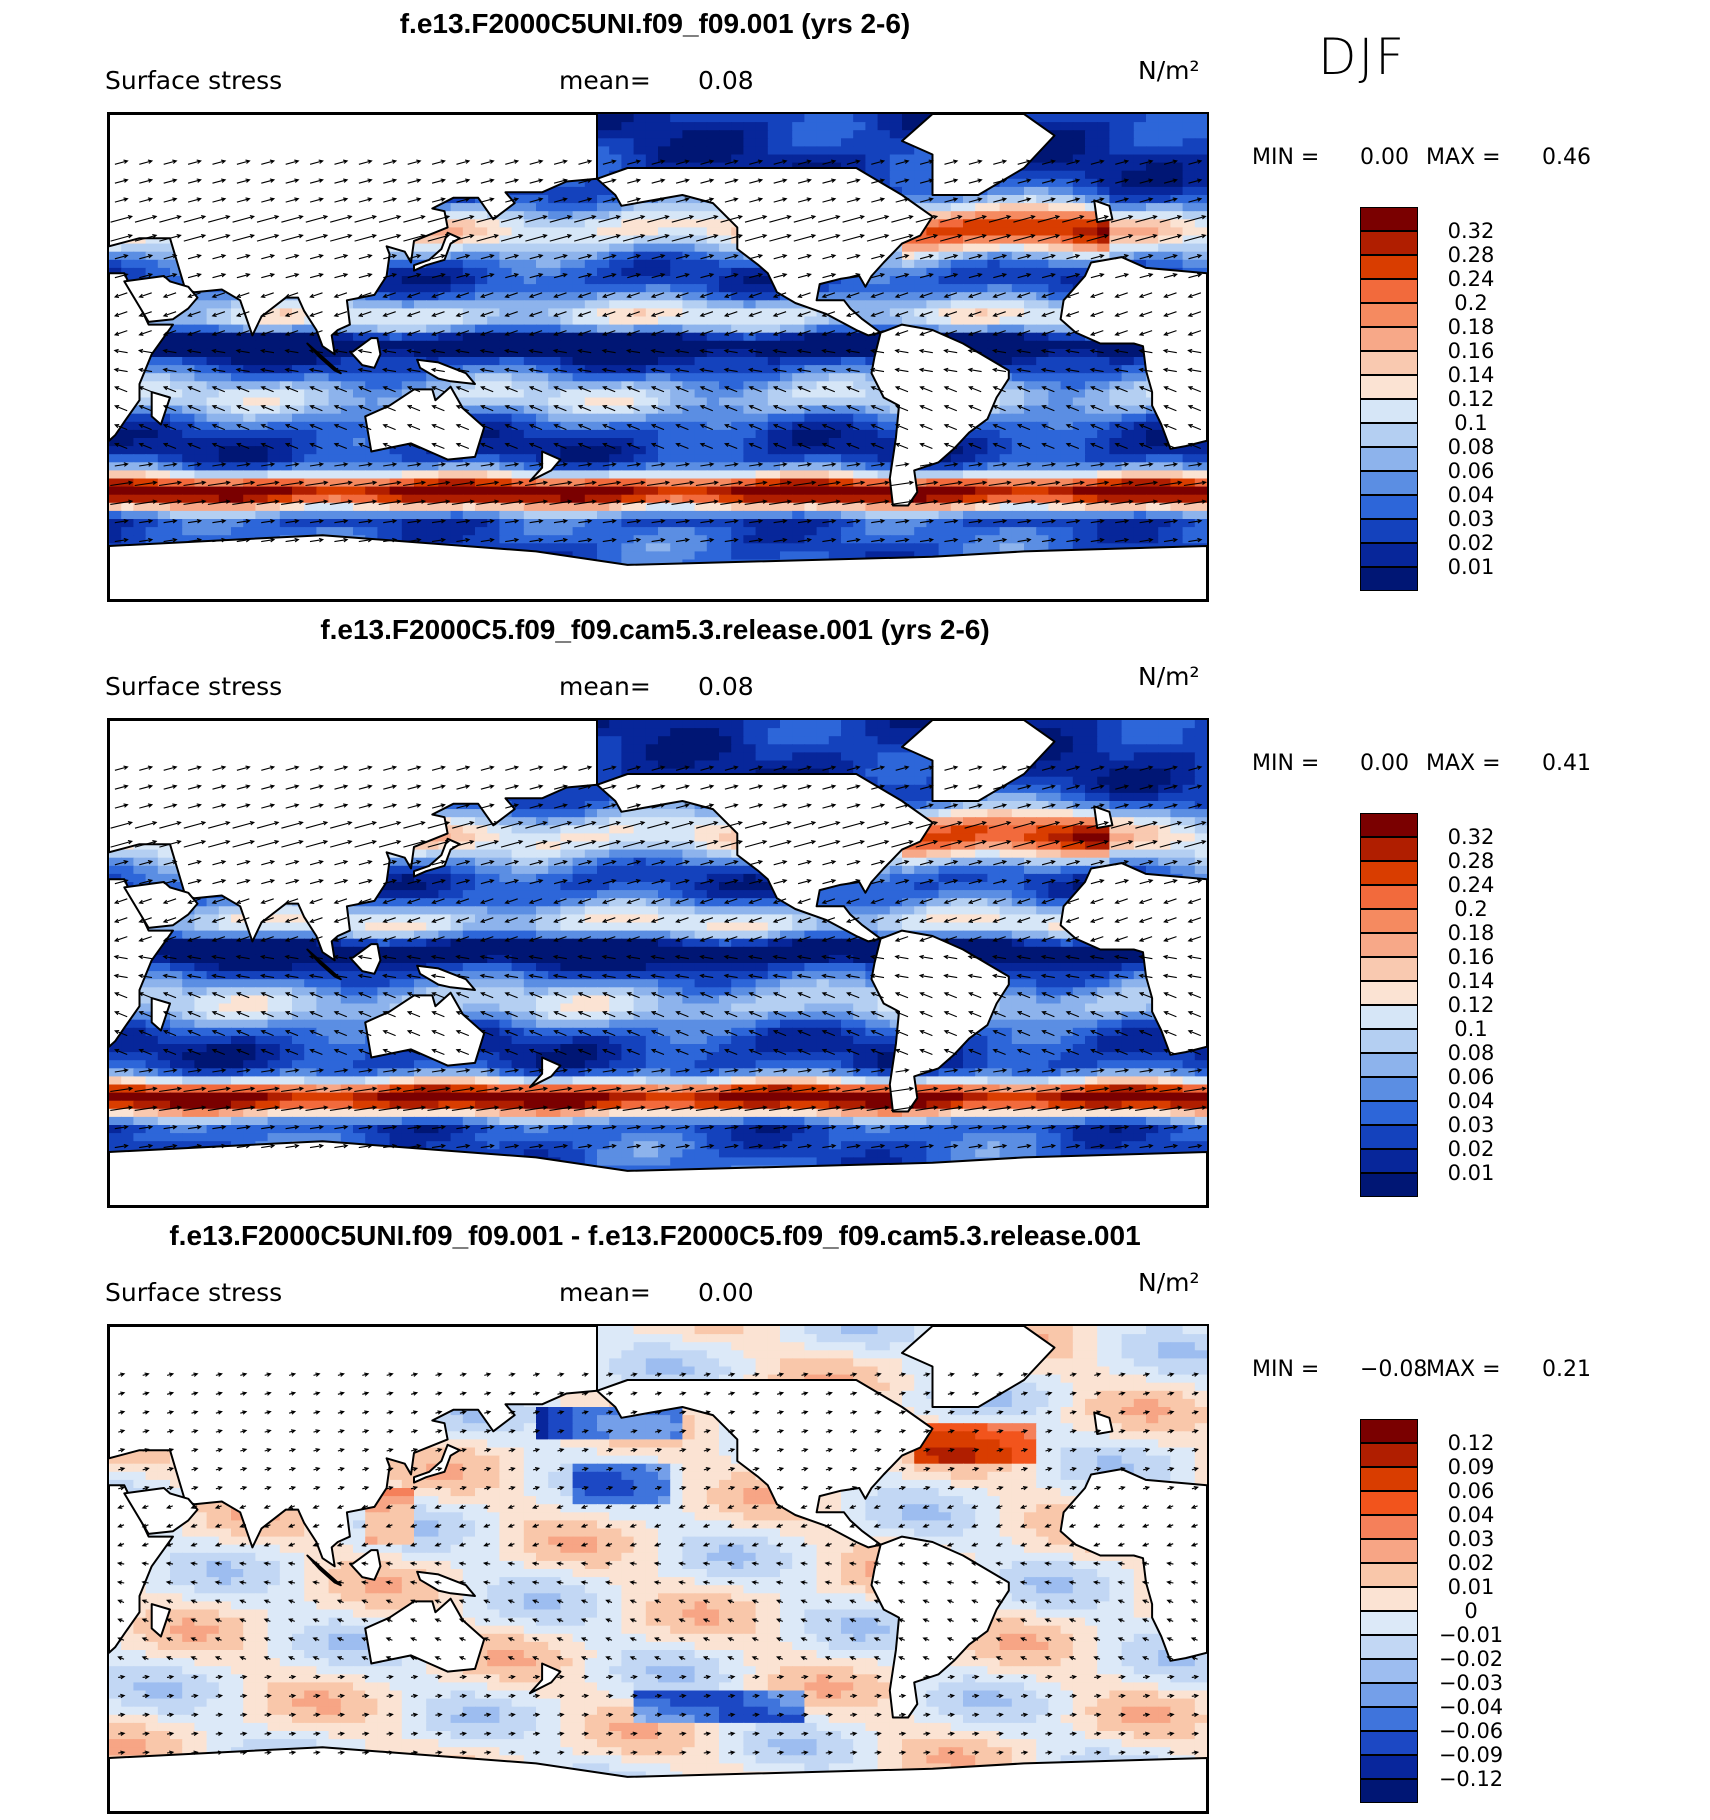 The width and height of the screenshot is (1710, 1820). Describe the element at coordinates (1471, 1755) in the screenshot. I see `colorbar-tick-label: −0.09` at that location.